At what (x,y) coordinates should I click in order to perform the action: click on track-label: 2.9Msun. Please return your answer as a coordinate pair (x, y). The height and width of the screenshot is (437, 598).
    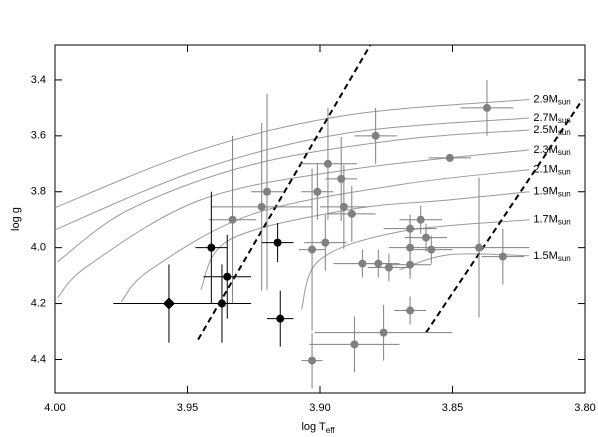
    Looking at the image, I should click on (551, 99).